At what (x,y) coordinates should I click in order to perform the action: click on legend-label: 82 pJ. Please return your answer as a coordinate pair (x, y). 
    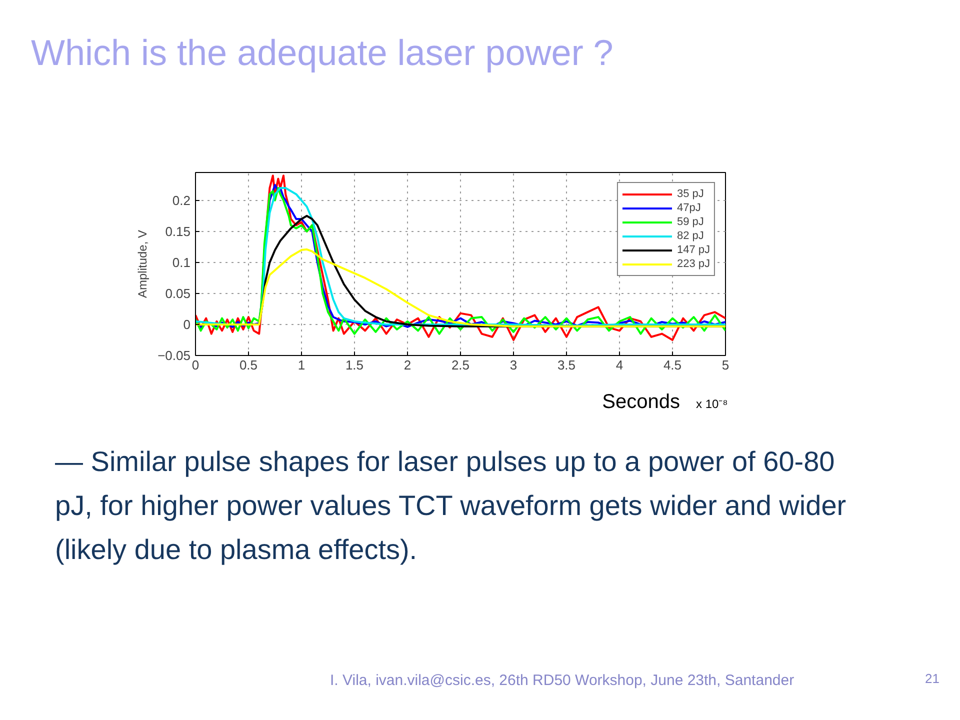
    Looking at the image, I should click on (690, 236).